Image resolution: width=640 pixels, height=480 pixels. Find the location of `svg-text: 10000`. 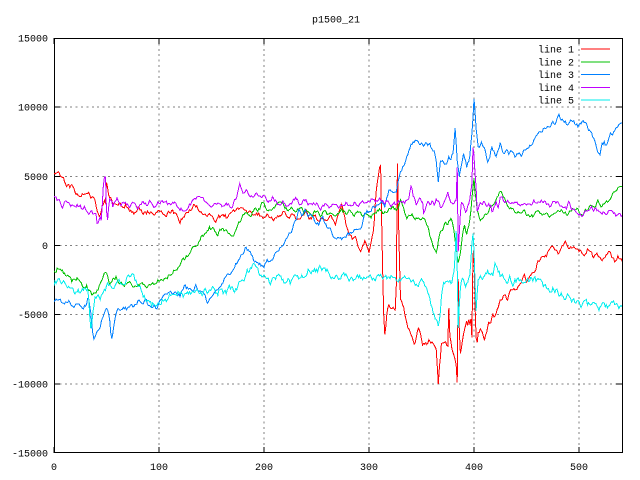

svg-text: 10000 is located at coordinates (33, 109).